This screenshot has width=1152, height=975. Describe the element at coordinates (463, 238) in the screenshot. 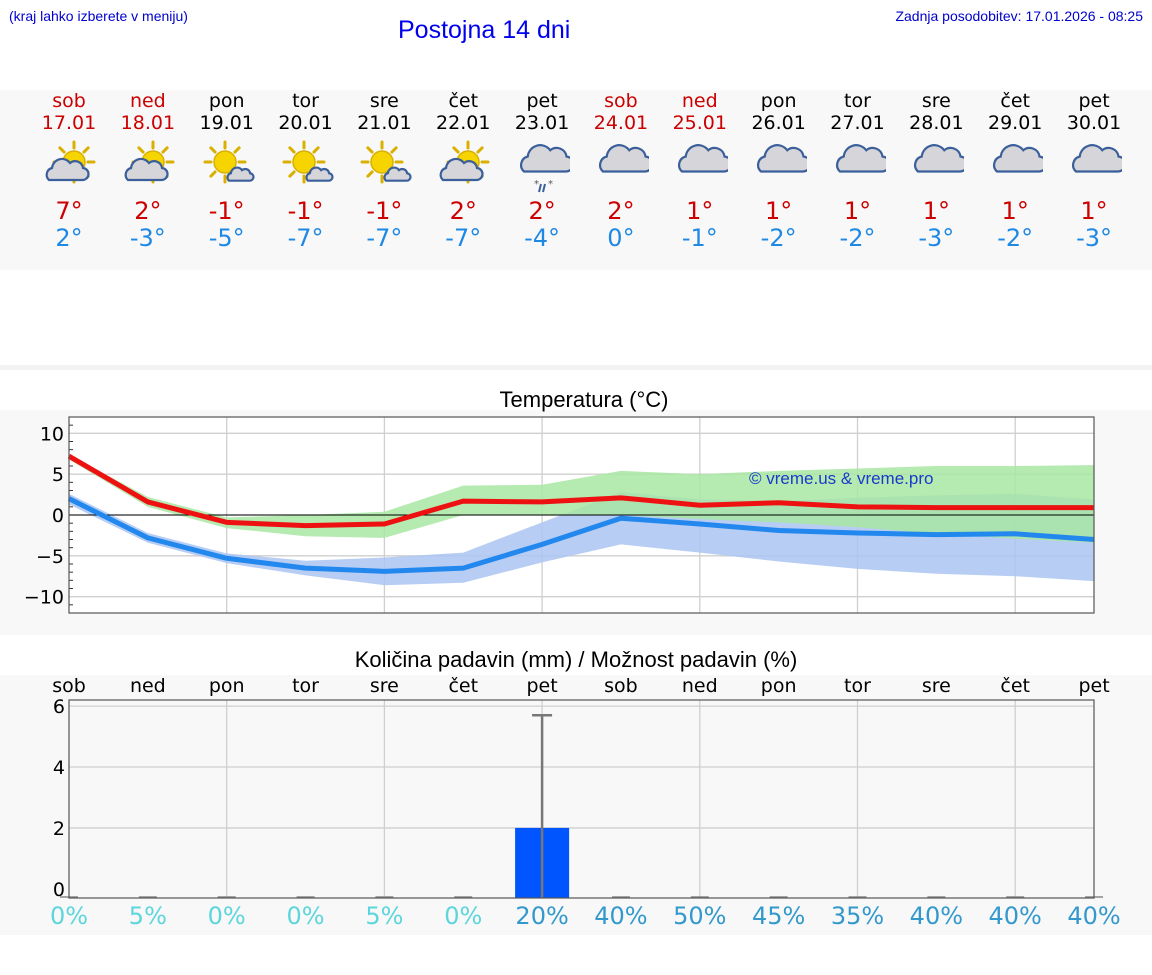

I see `min-temperature: -7°` at that location.